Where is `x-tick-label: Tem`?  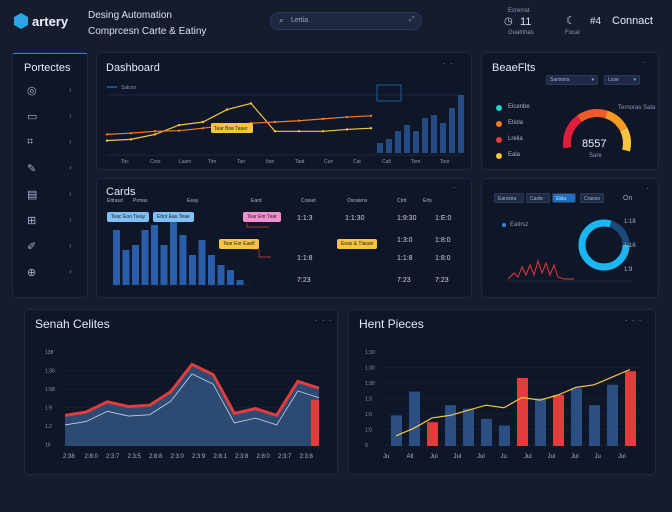
x-tick-label: Tem is located at coordinates (415, 162).